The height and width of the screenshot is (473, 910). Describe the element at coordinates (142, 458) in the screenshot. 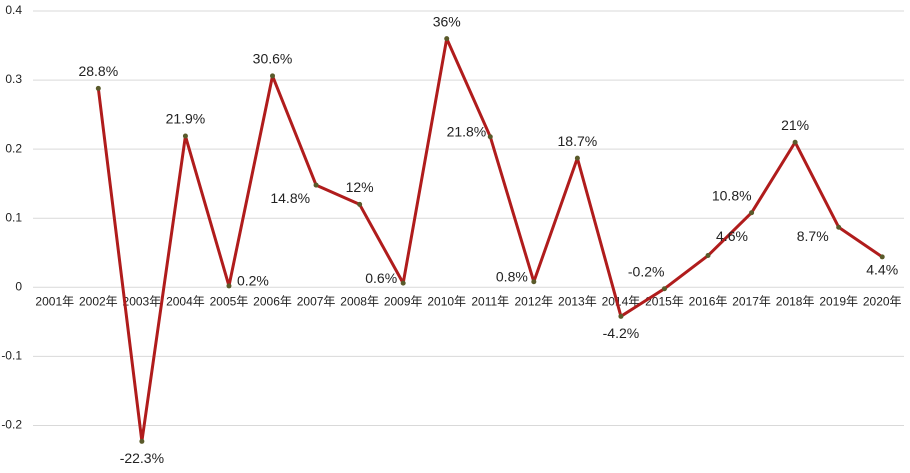

I see `data-label: -22.3%` at that location.